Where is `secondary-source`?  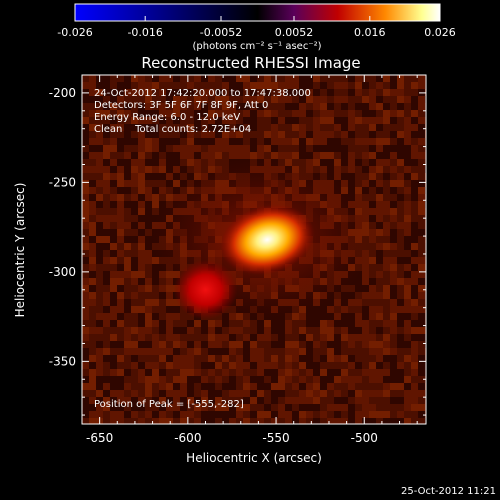
secondary-source is located at coordinates (205, 289).